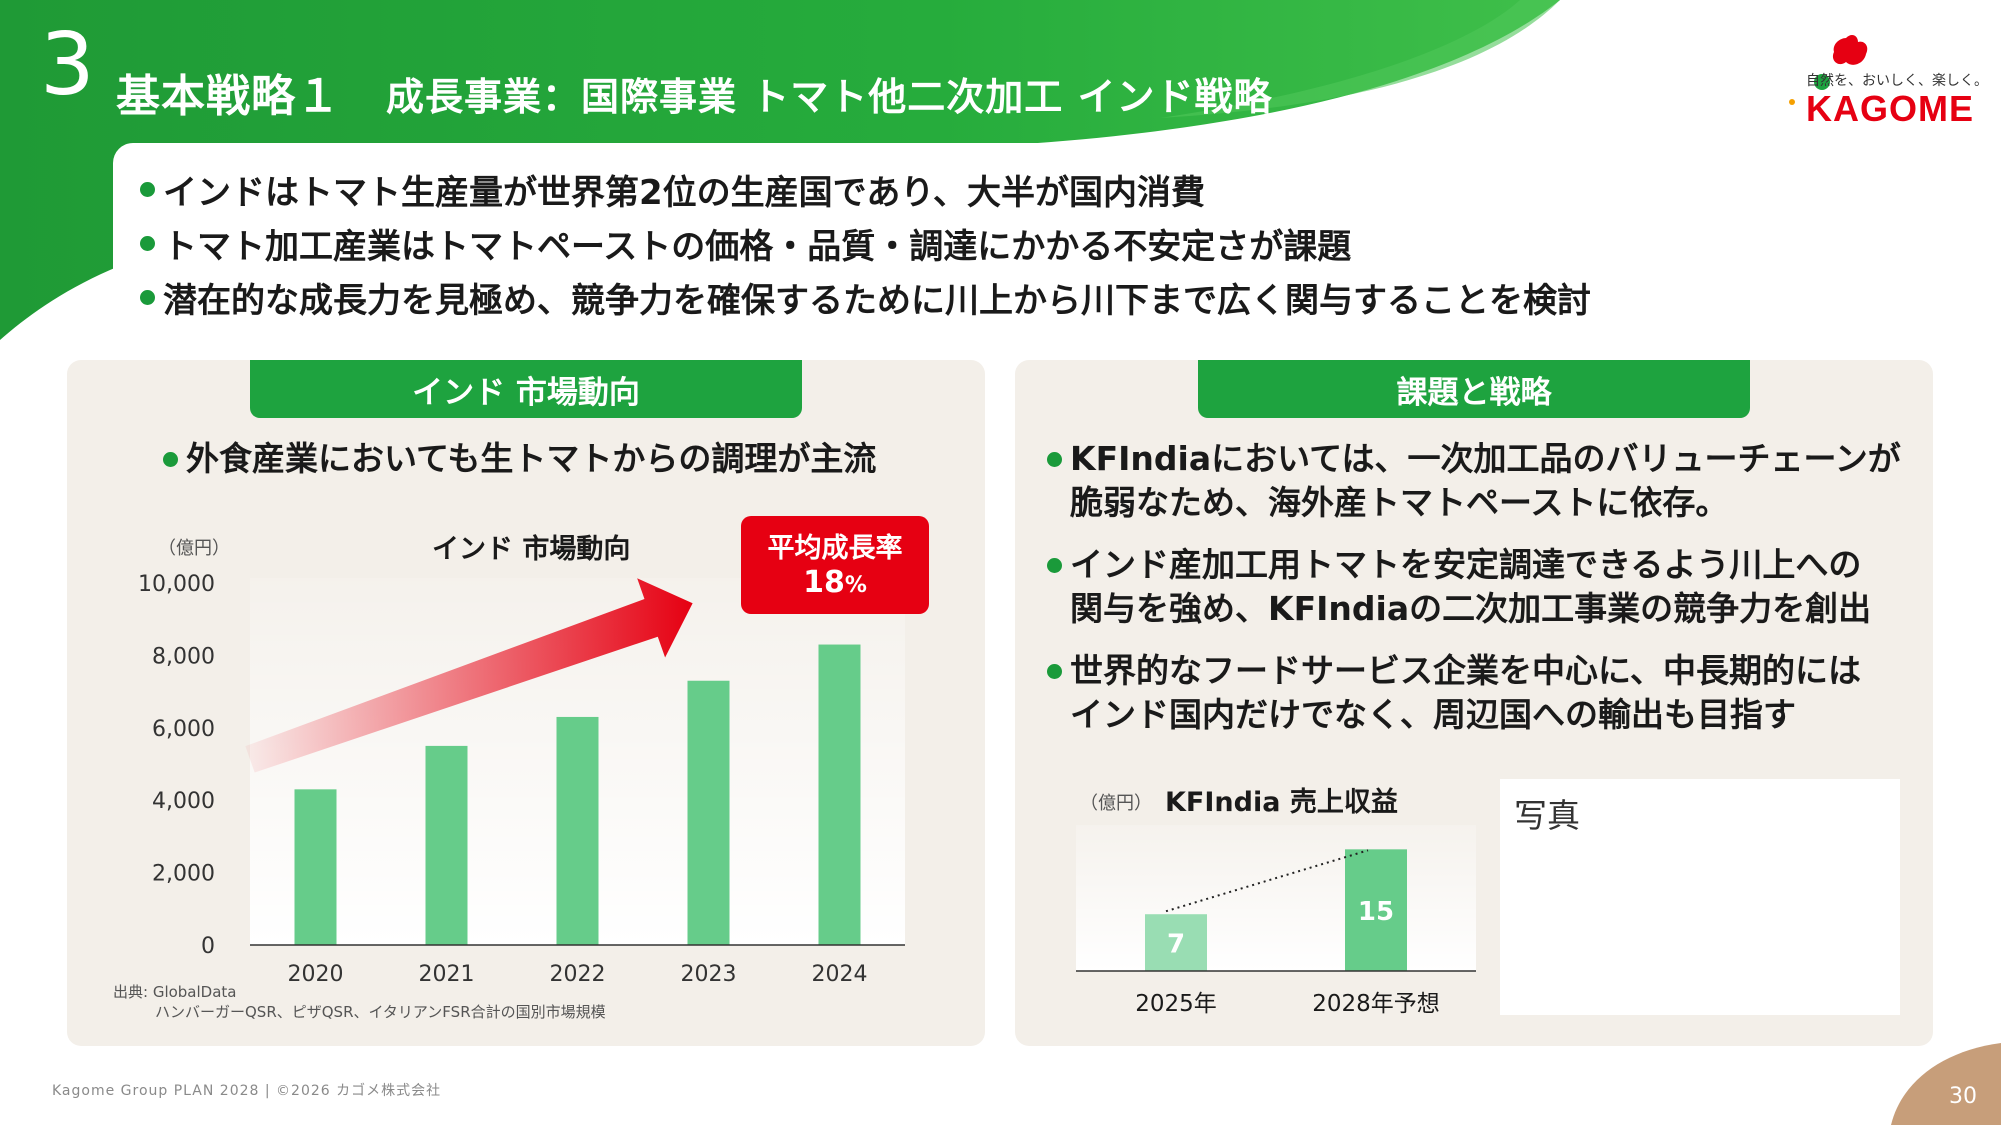  What do you see at coordinates (1897, 81) in the screenshot?
I see `logo-tagline: 自然を、おいしく、楽しく。` at bounding box center [1897, 81].